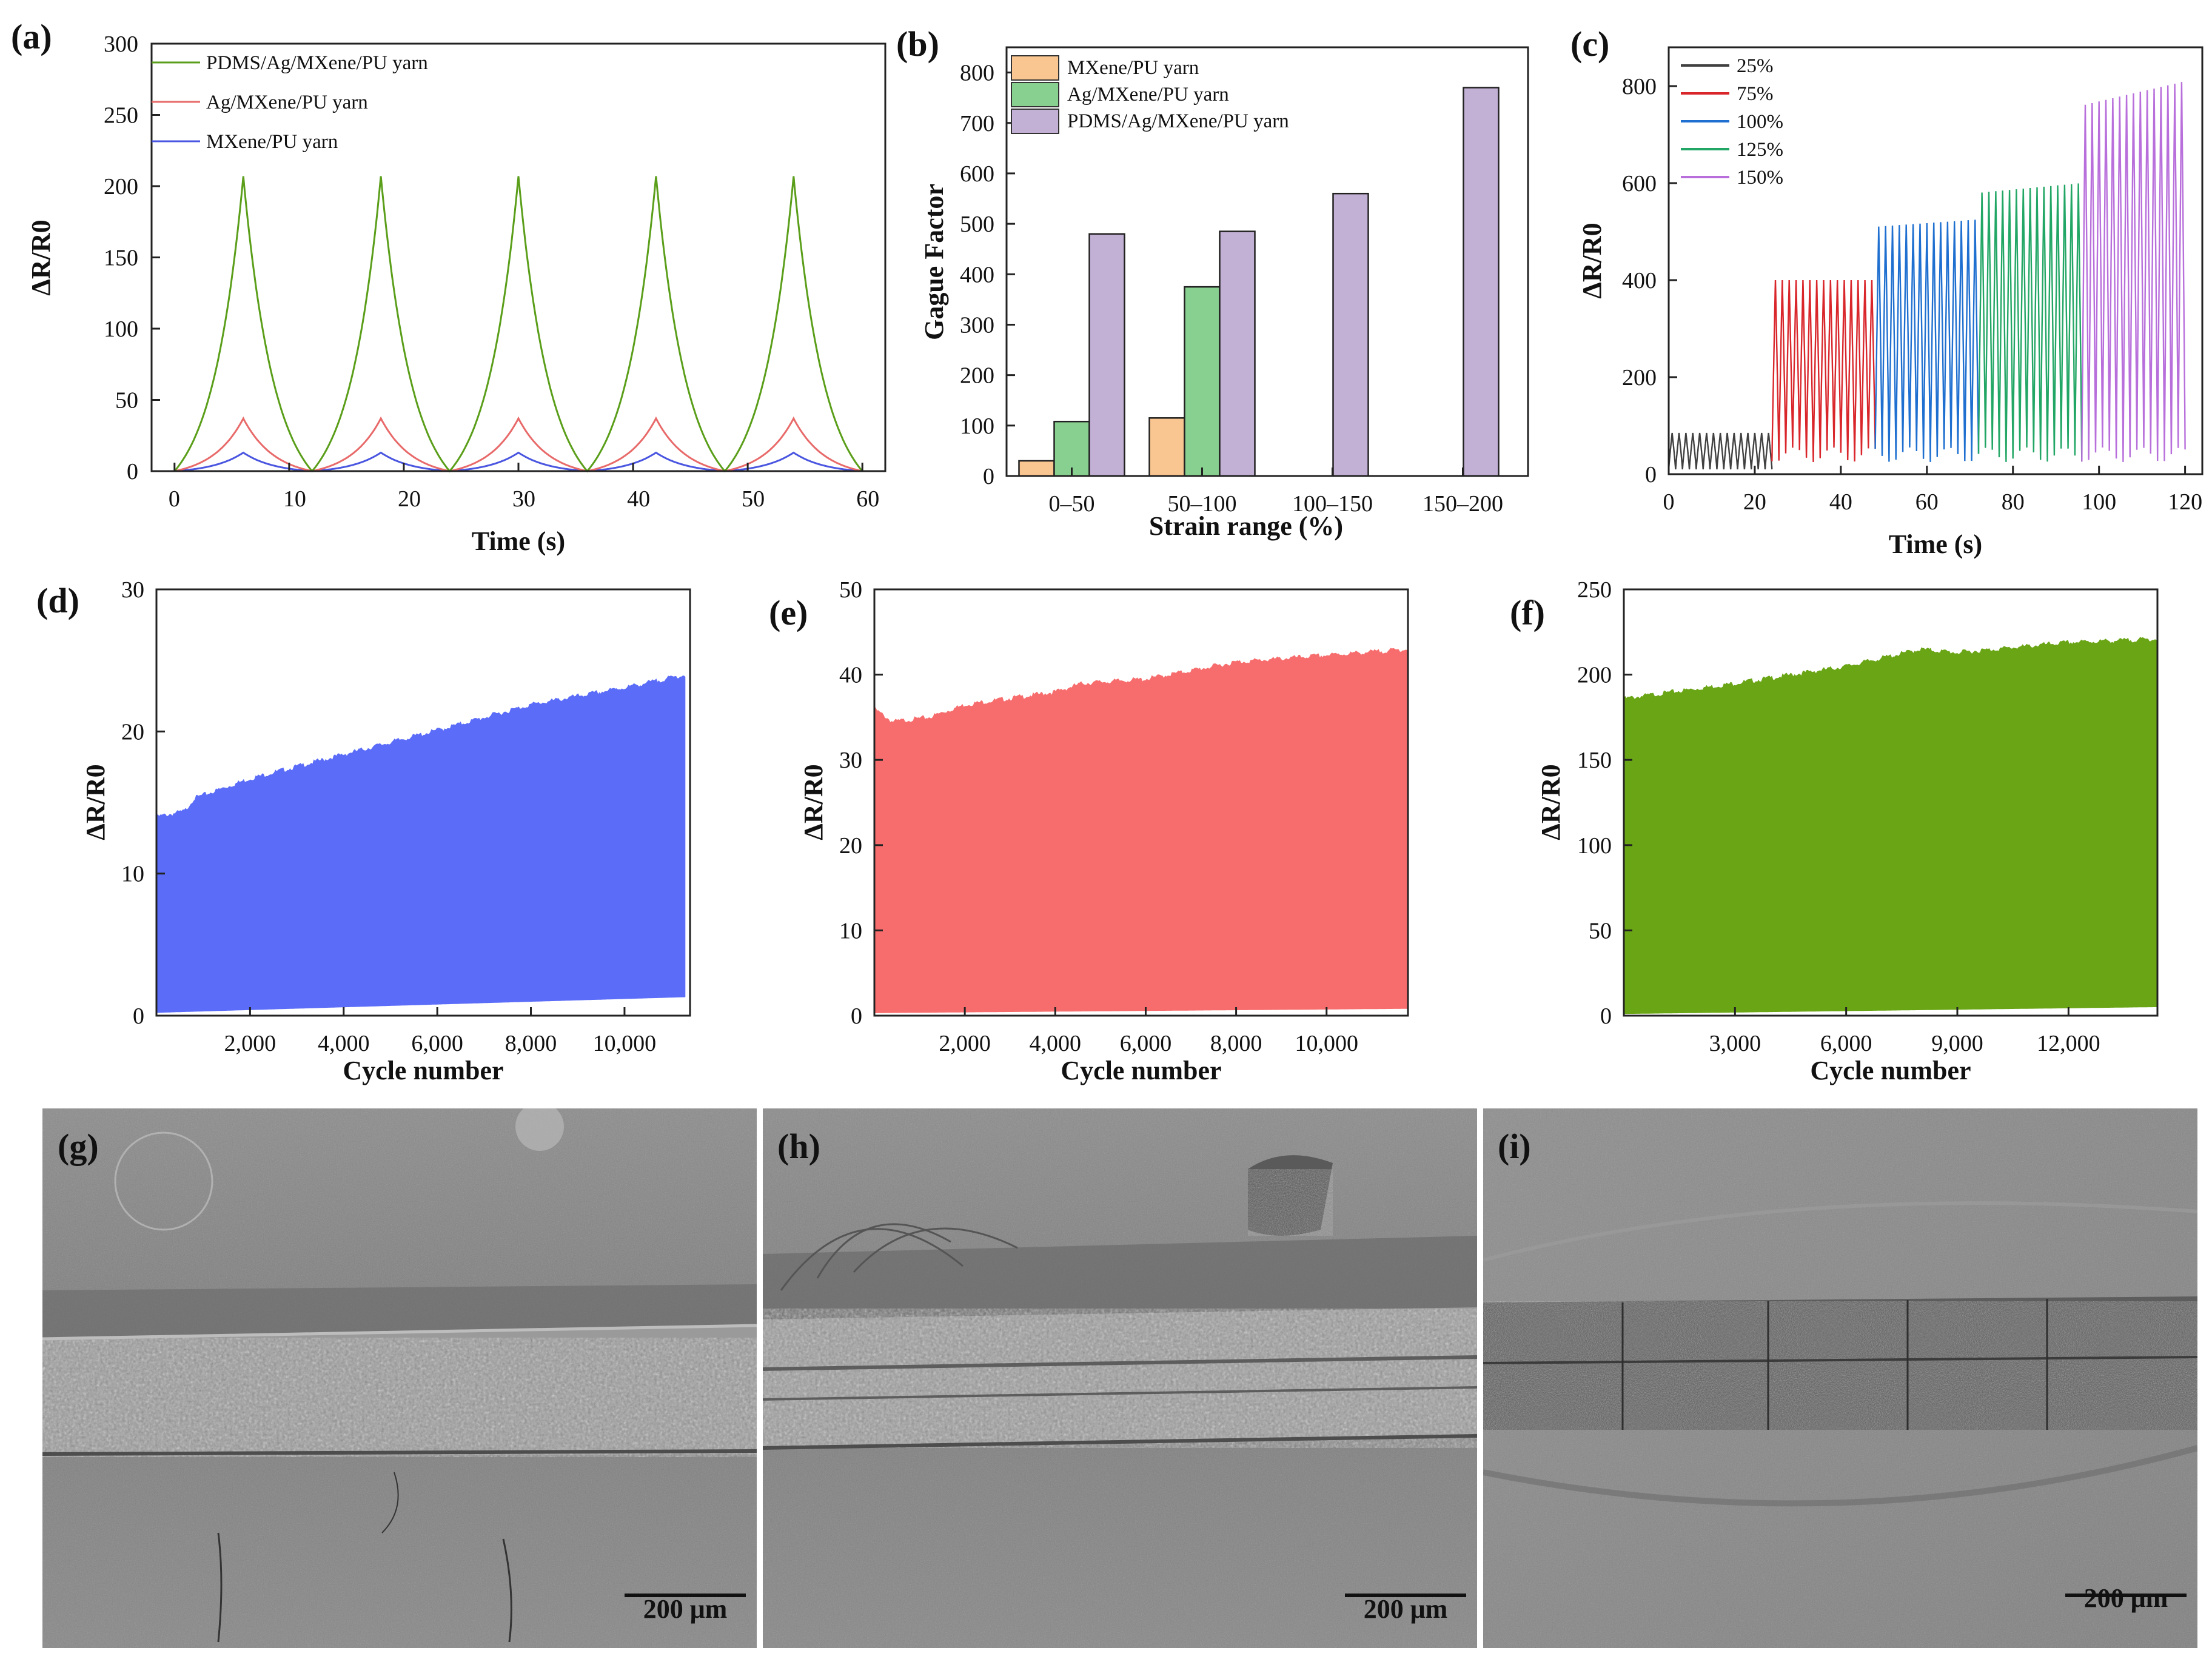 The width and height of the screenshot is (2212, 1659). Describe the element at coordinates (1035, 121) in the screenshot. I see `b-legend-swatch-purple` at that location.